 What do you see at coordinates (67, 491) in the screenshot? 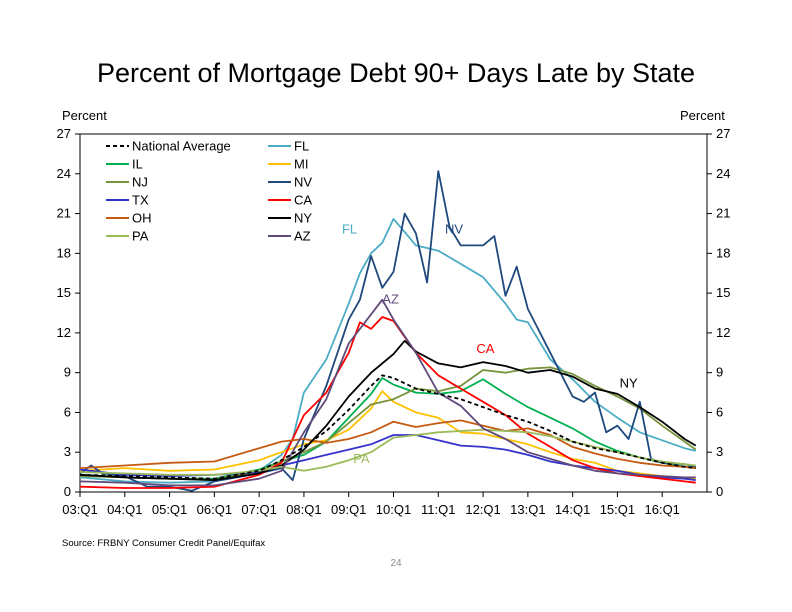
I see `y-tick-label-left: 0` at bounding box center [67, 491].